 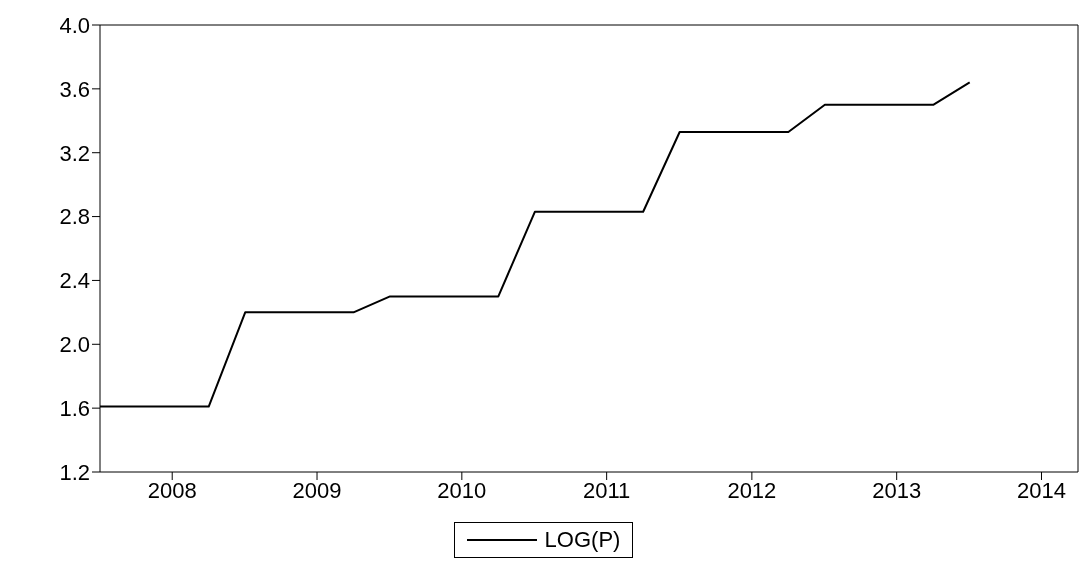 What do you see at coordinates (74, 217) in the screenshot?
I see `y-tick-label: 2.8` at bounding box center [74, 217].